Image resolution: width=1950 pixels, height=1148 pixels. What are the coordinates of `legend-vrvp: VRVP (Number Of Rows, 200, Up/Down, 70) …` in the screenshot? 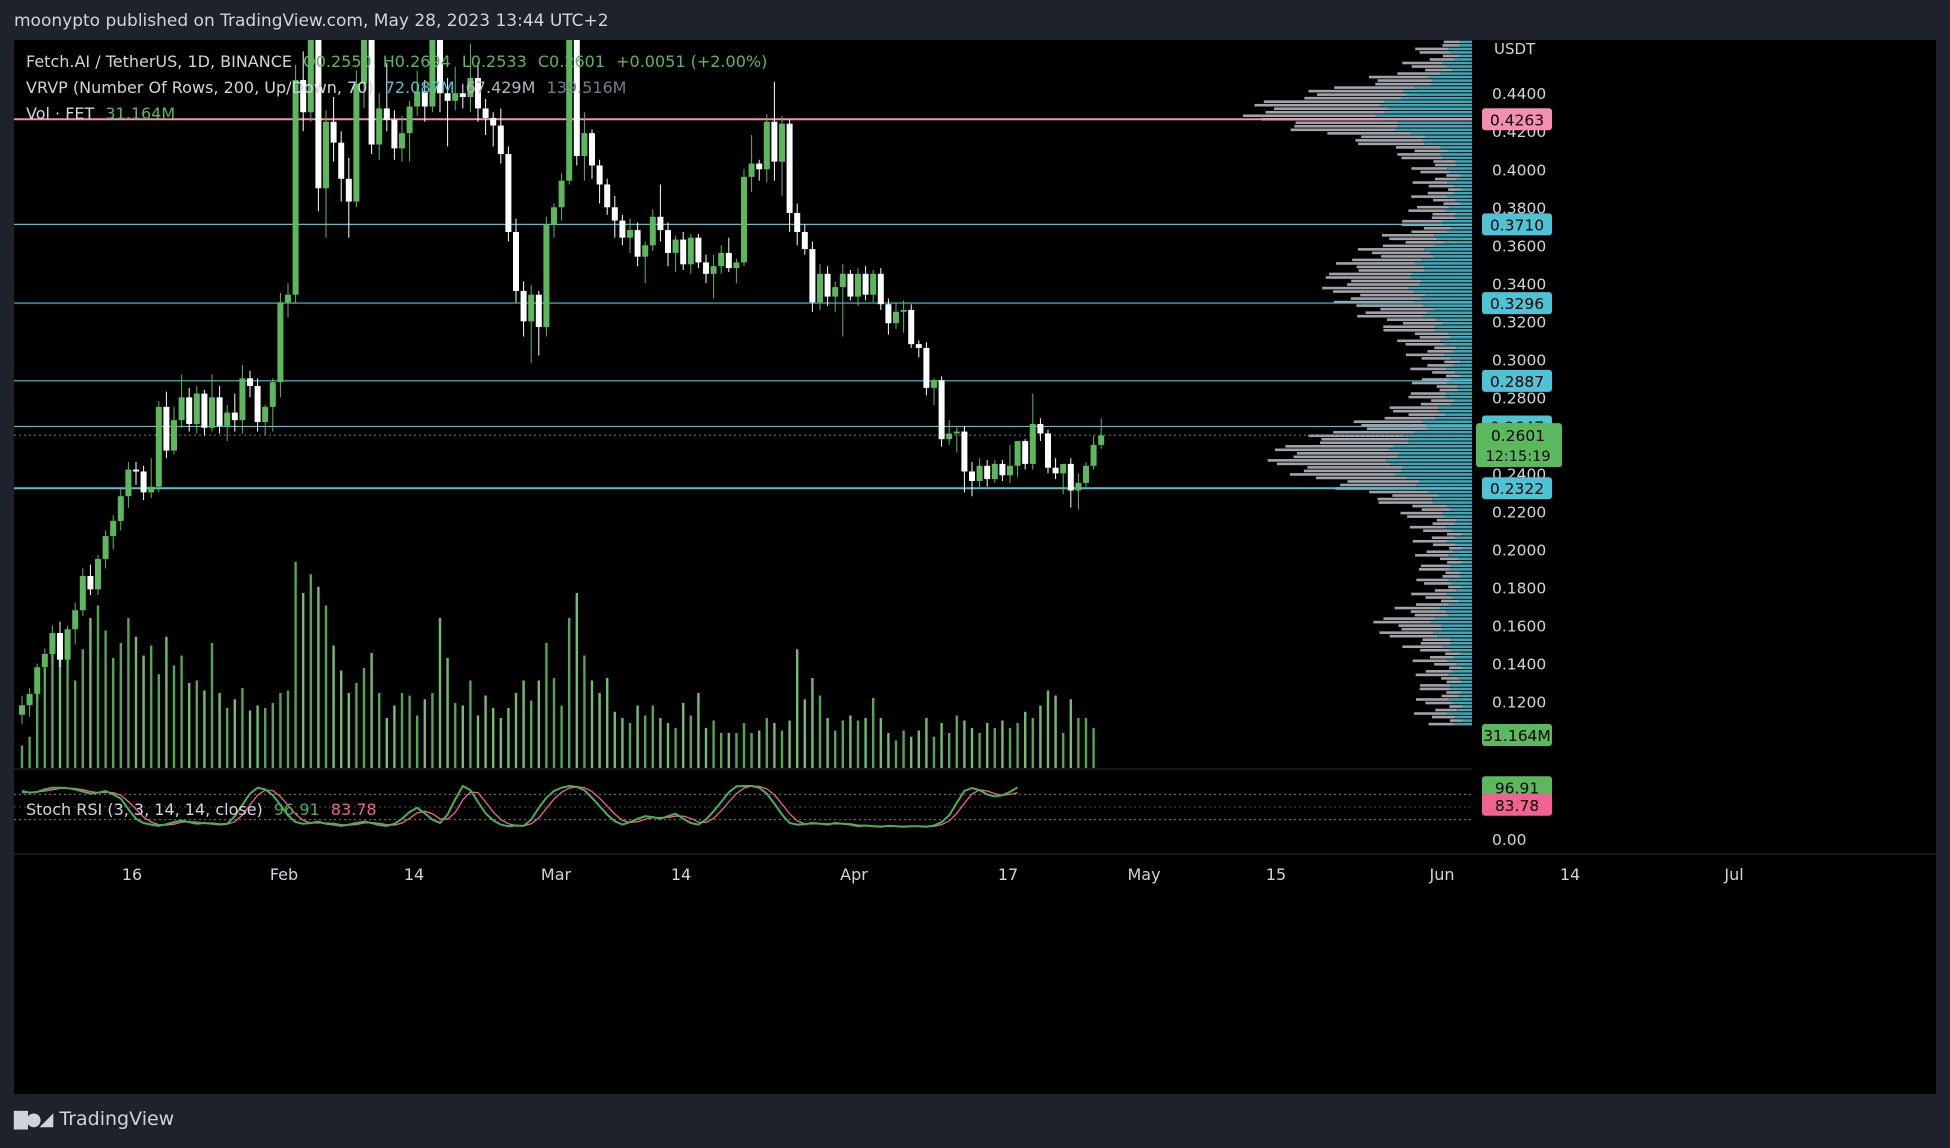 It's located at (329, 87).